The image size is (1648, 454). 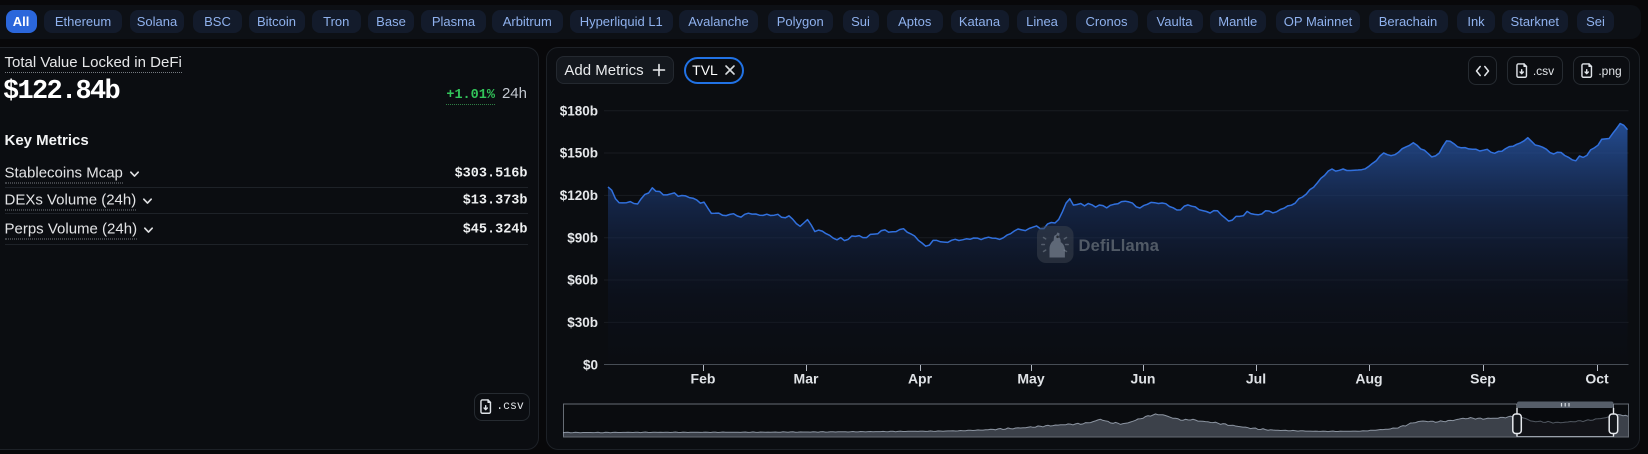 What do you see at coordinates (579, 195) in the screenshot?
I see `svg-text: $120b` at bounding box center [579, 195].